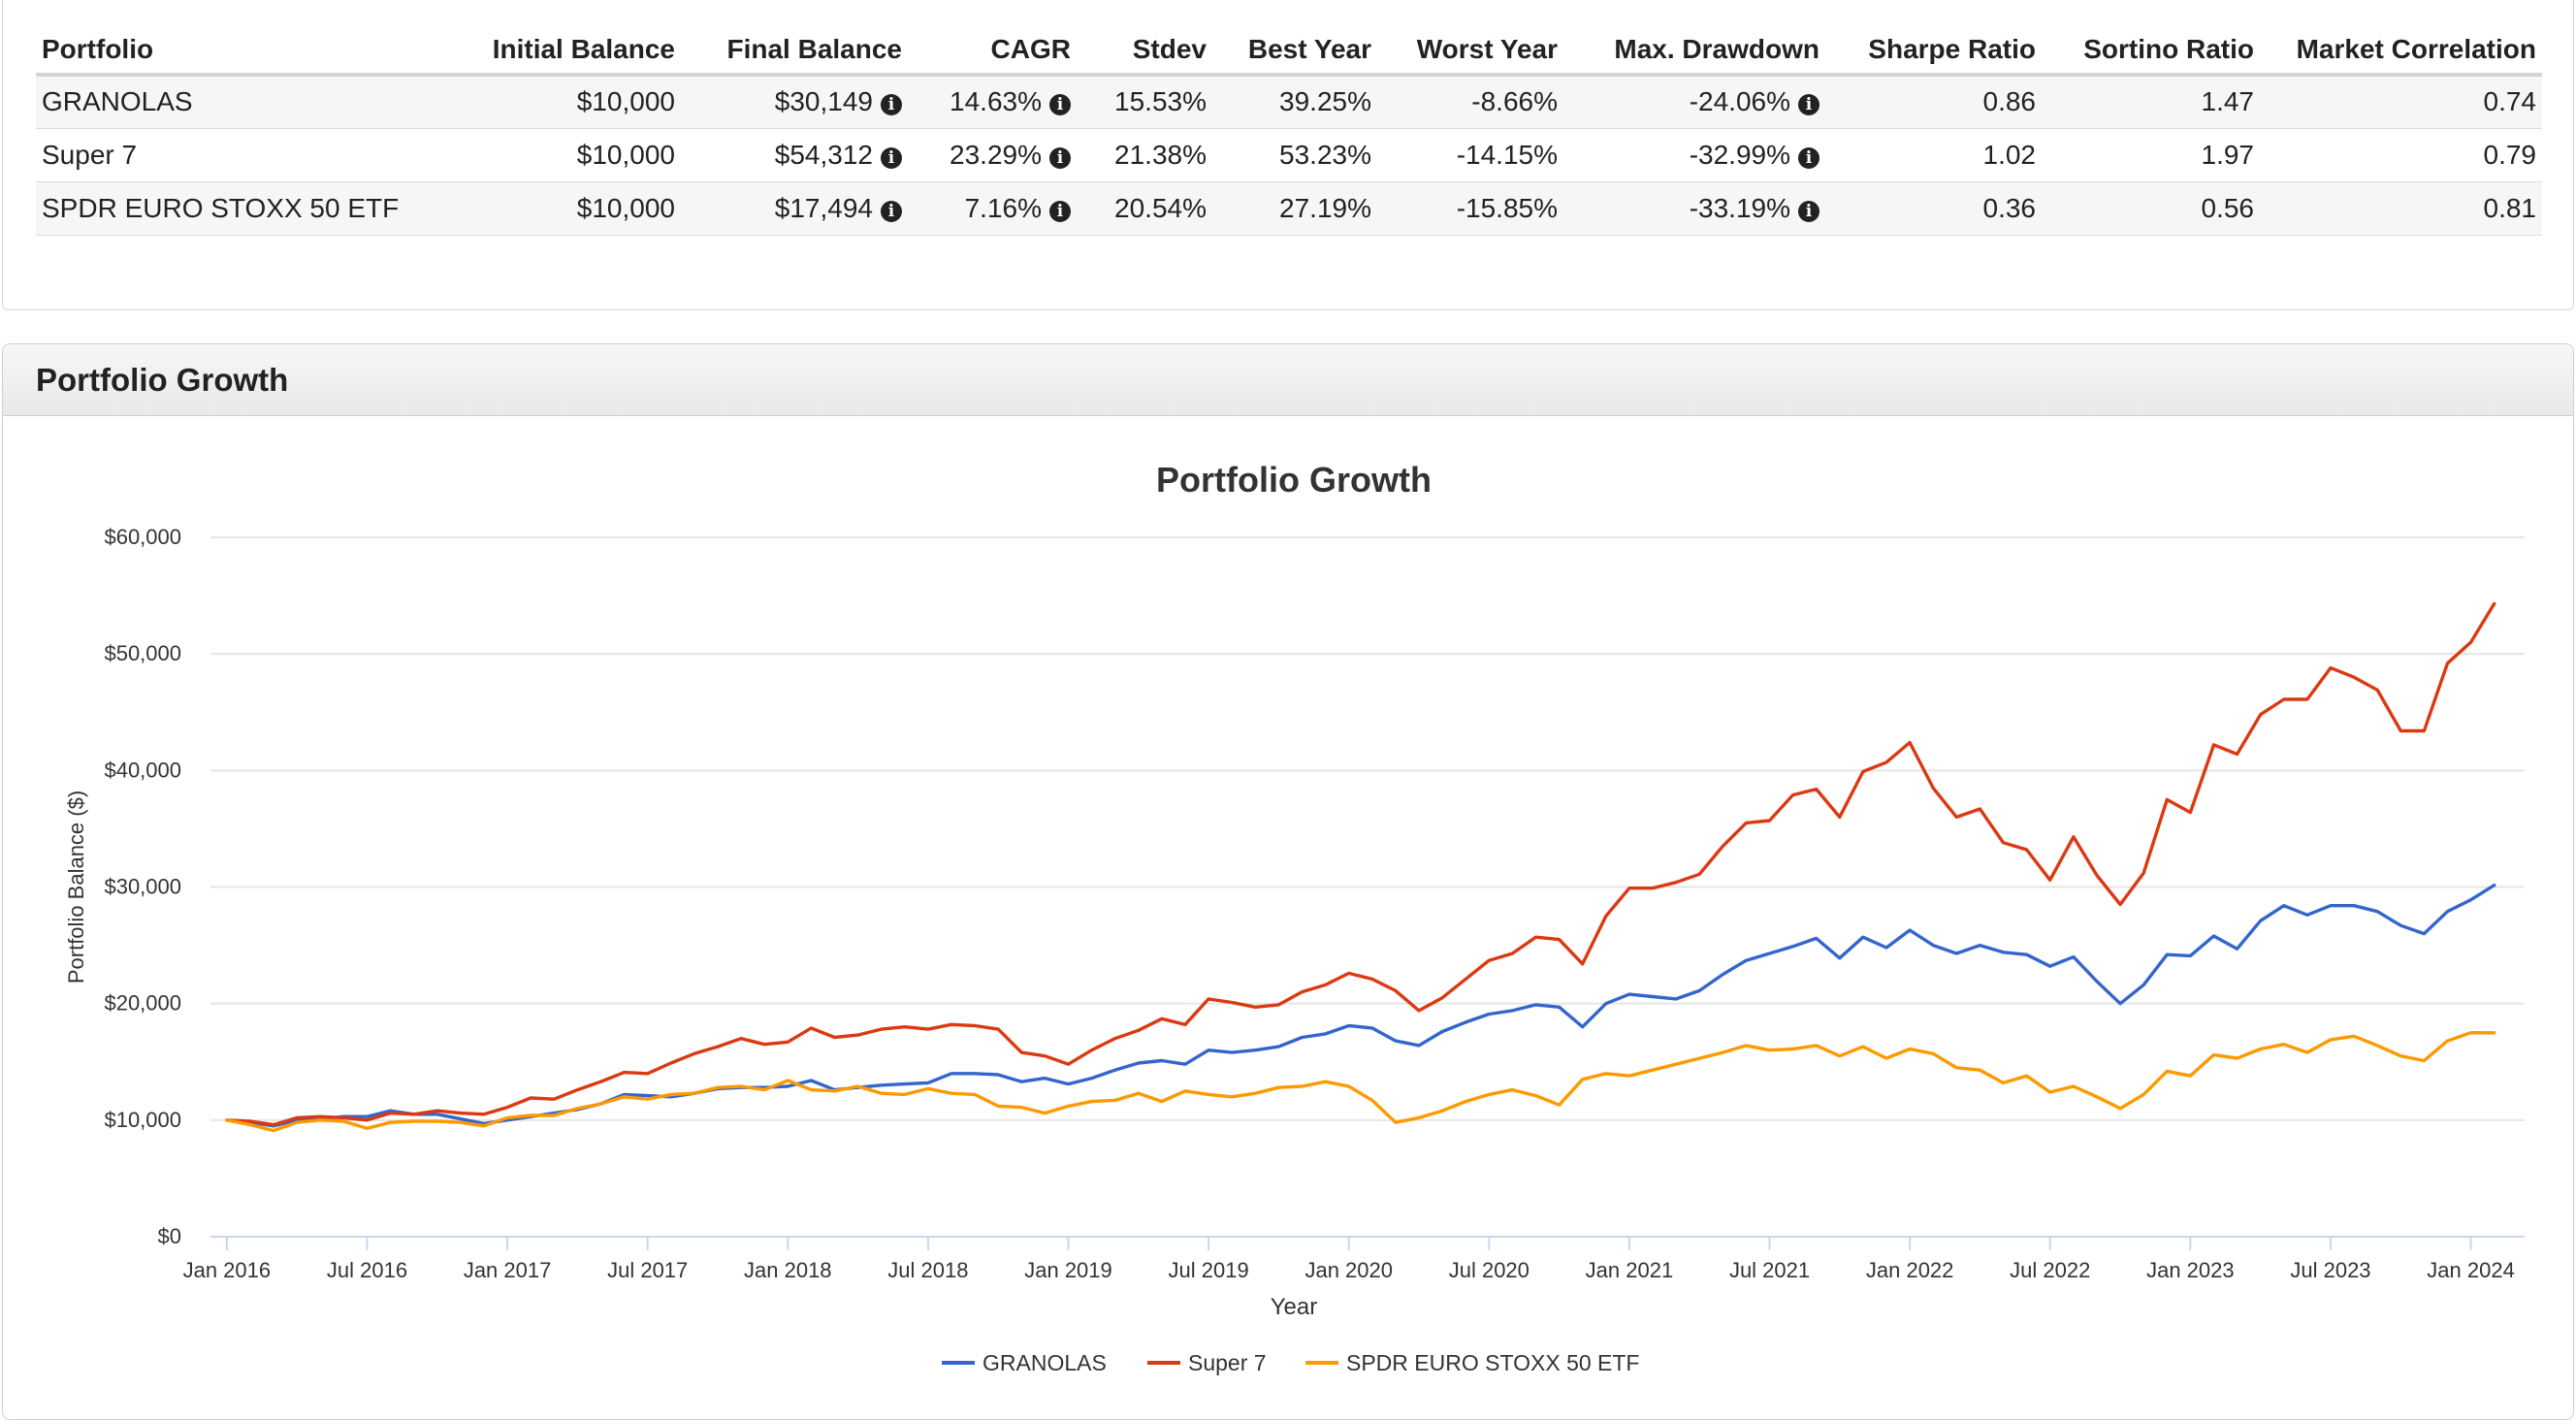 This screenshot has width=2576, height=1420. I want to click on col-best-year: Best Year, so click(1294, 53).